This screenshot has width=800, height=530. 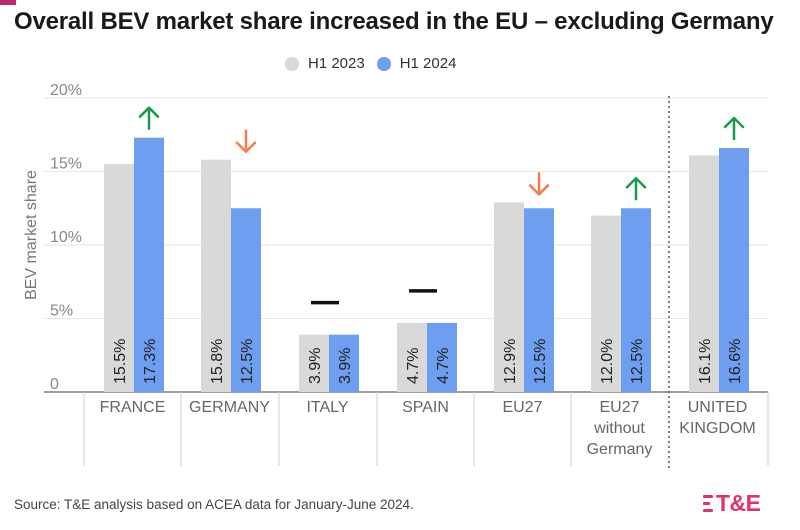 What do you see at coordinates (150, 361) in the screenshot?
I see `bar-value-label: 17.3%` at bounding box center [150, 361].